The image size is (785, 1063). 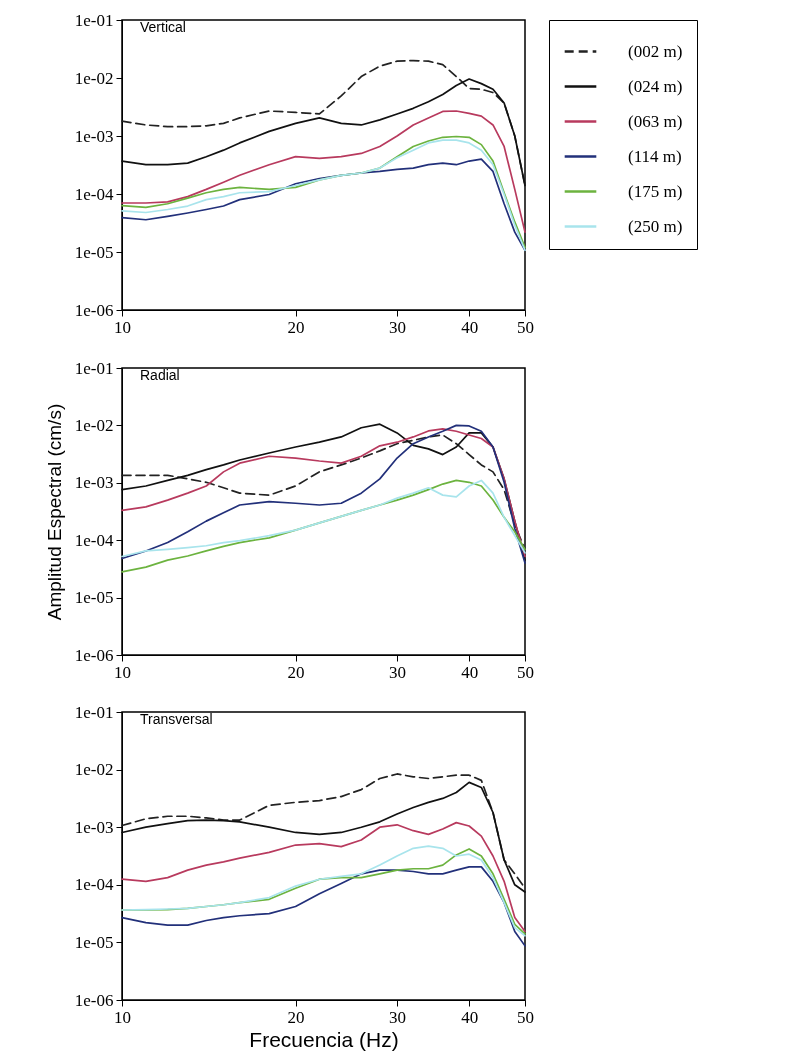 I want to click on x-axis-title: Frecuencia (Hz), so click(x=324, y=1039).